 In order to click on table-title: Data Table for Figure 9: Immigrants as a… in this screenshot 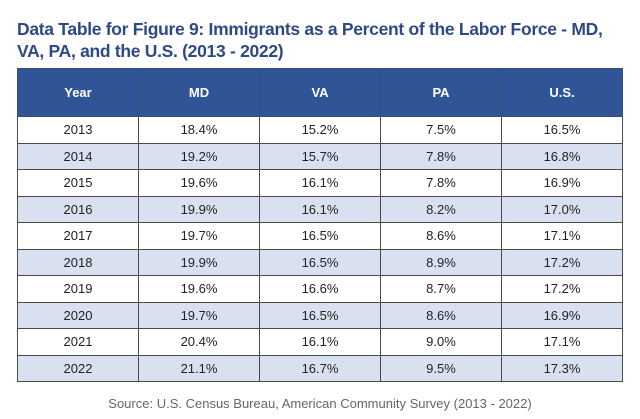, I will do `click(310, 40)`.